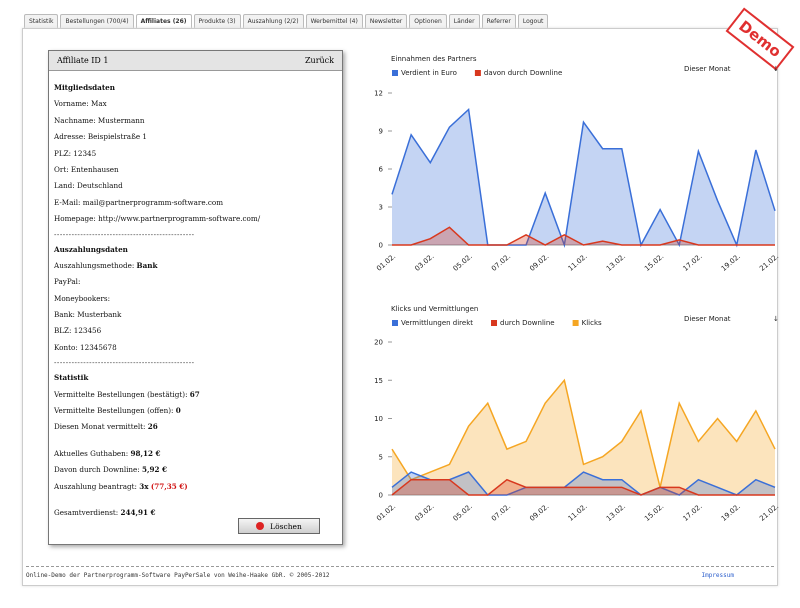 This screenshot has width=800, height=608. Describe the element at coordinates (428, 21) in the screenshot. I see `tab: Optionen` at that location.